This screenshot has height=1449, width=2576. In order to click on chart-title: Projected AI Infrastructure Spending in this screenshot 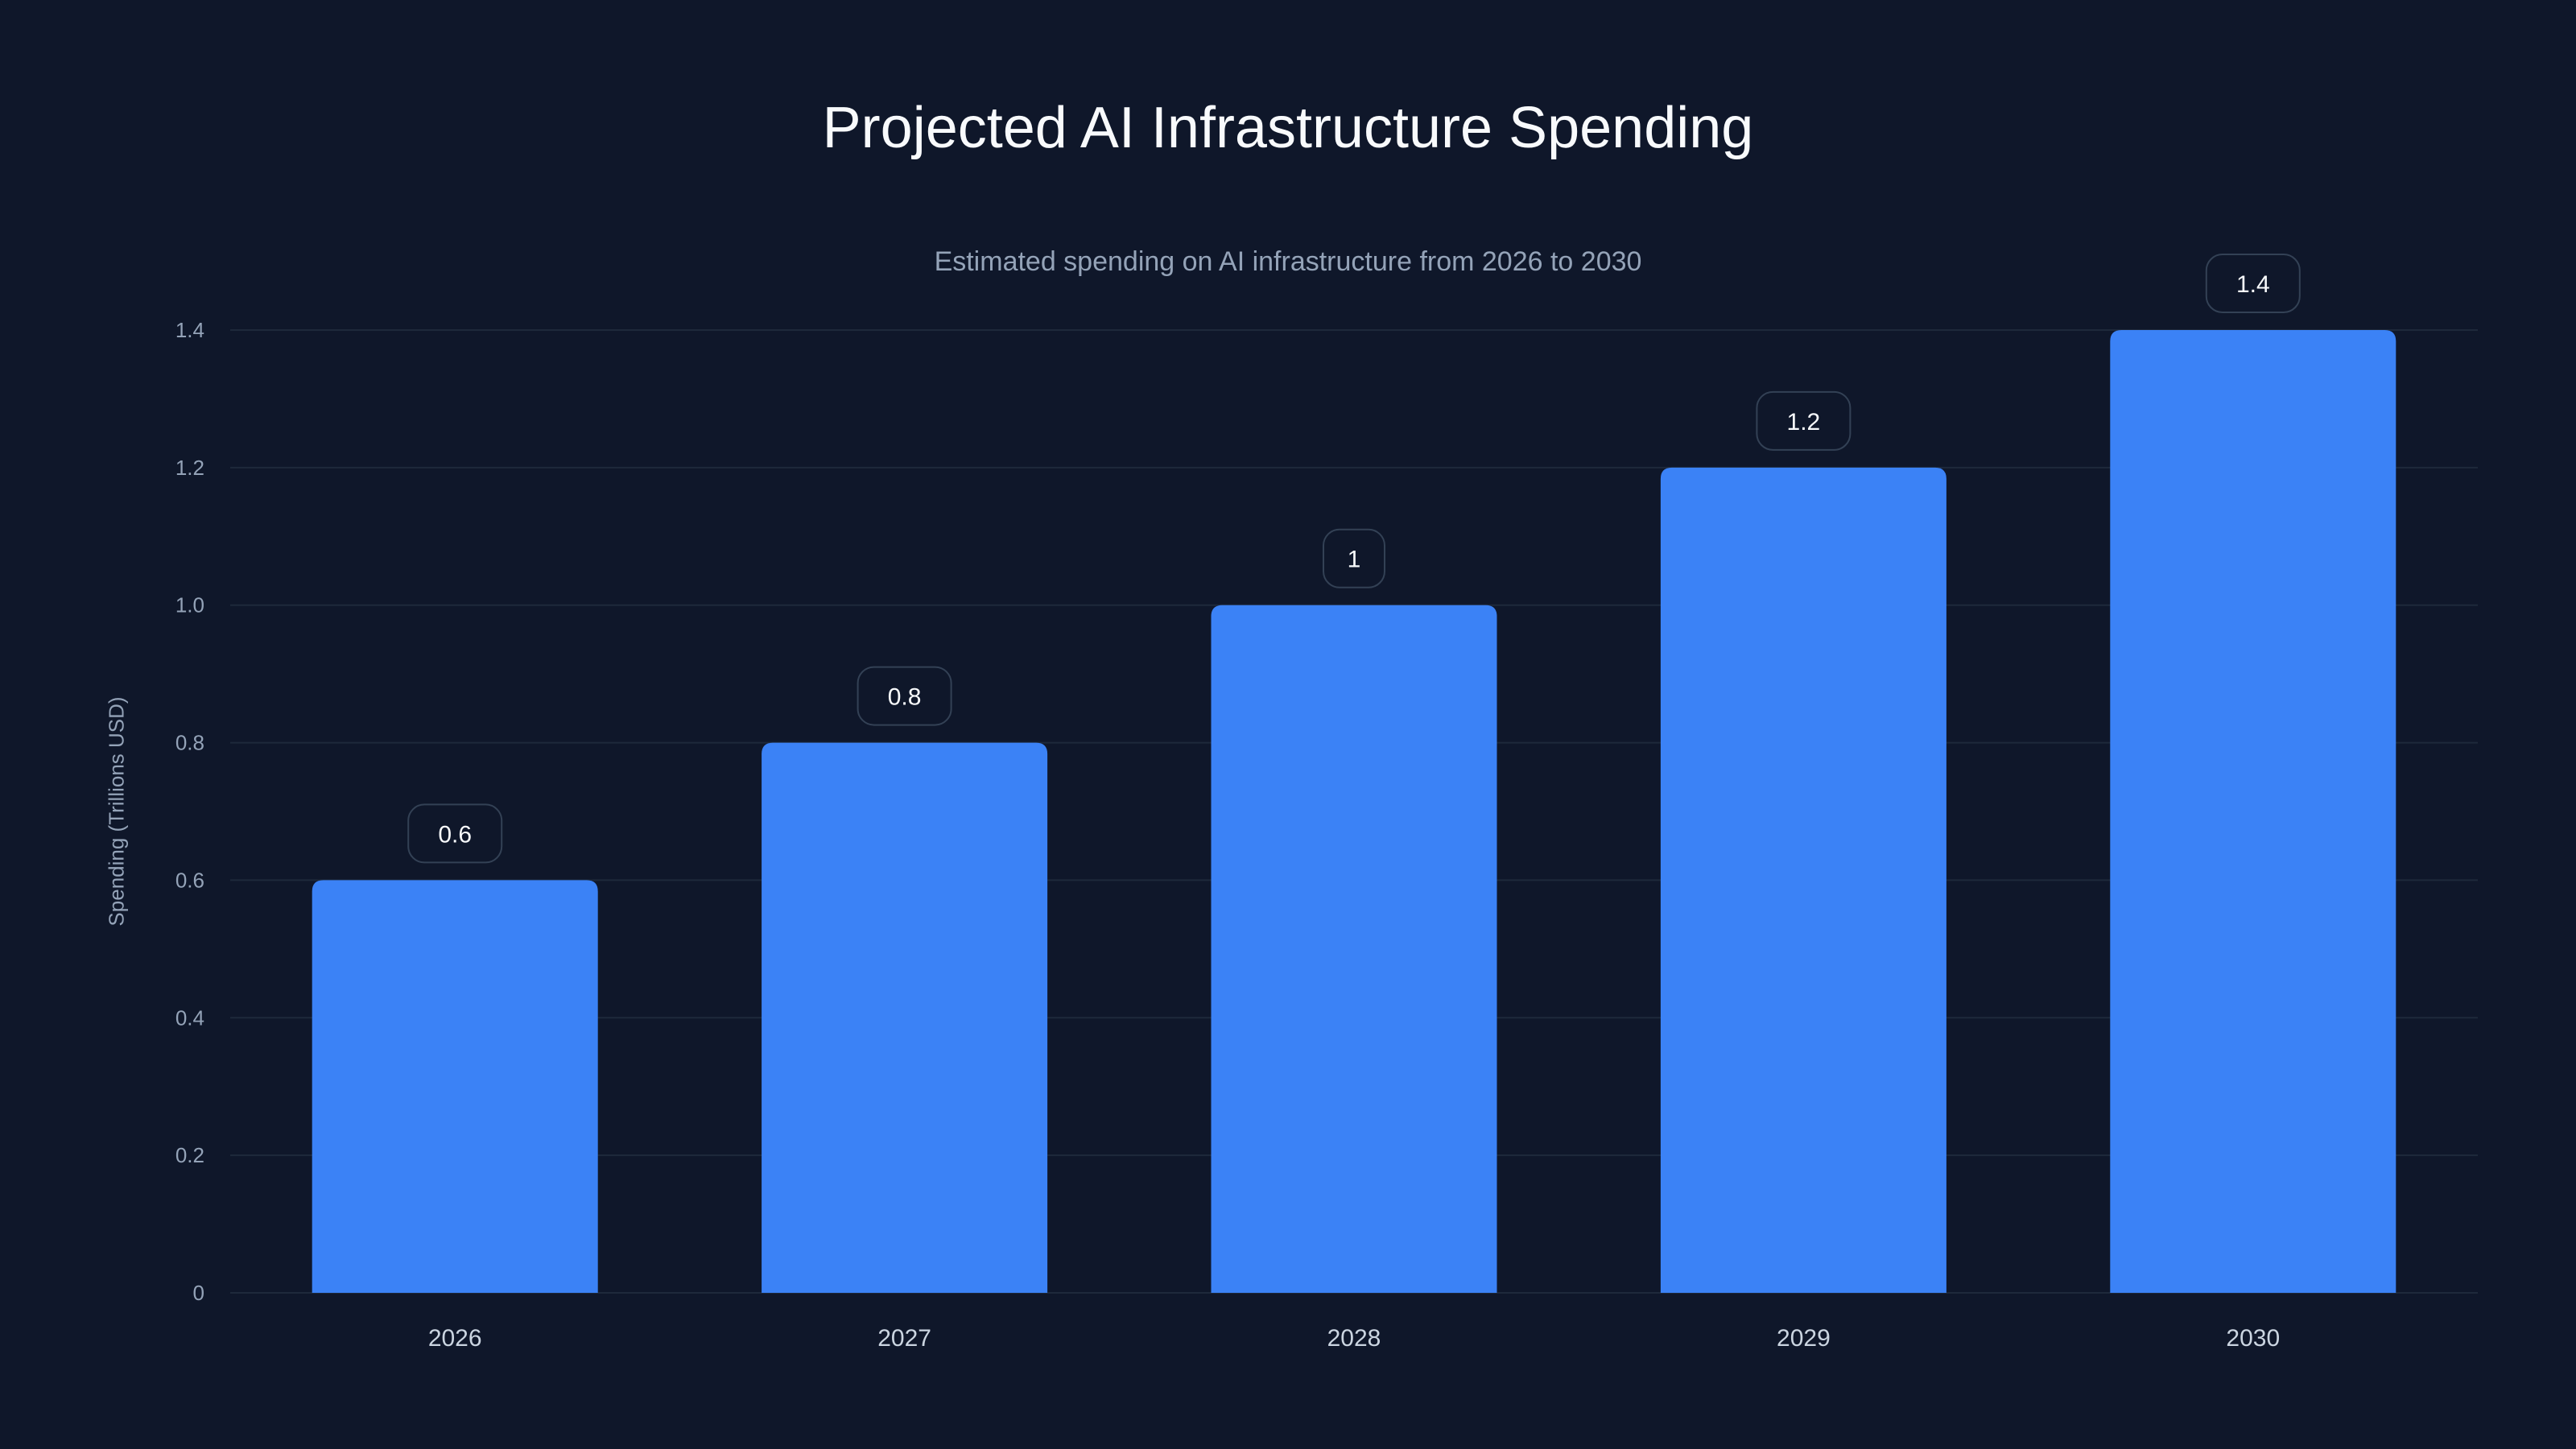, I will do `click(1288, 128)`.